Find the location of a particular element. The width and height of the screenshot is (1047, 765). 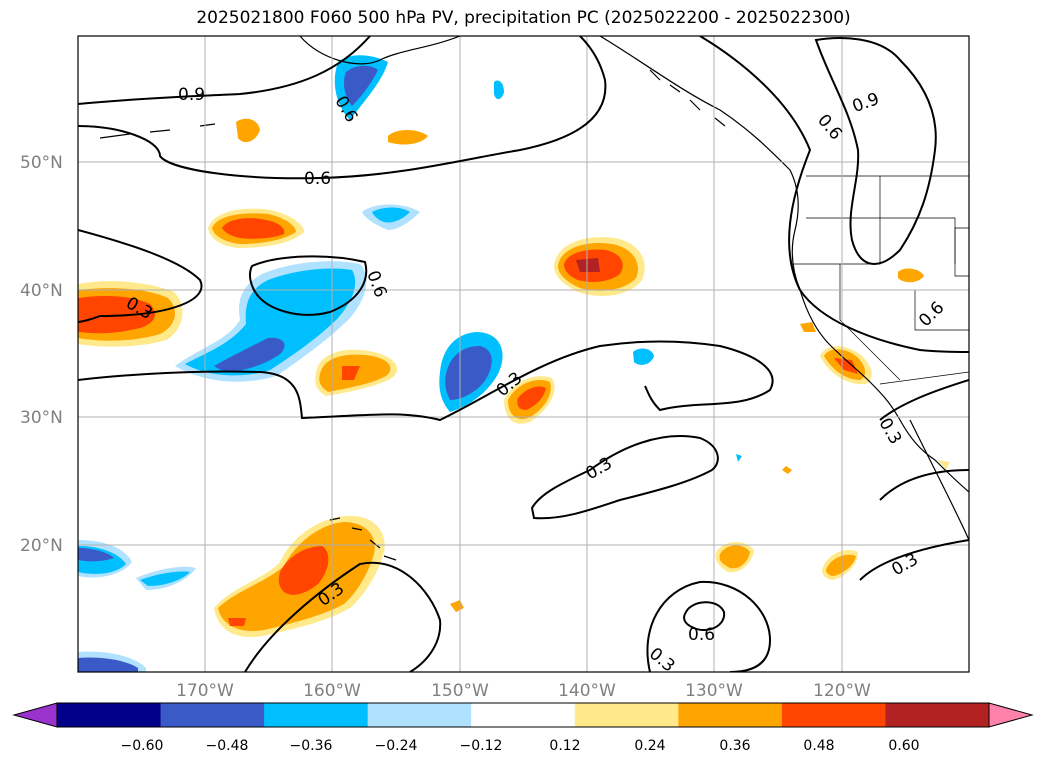

longitude-labels: 170°W 160°W 150°W 140°W 130°W 120°W is located at coordinates (523, 691).